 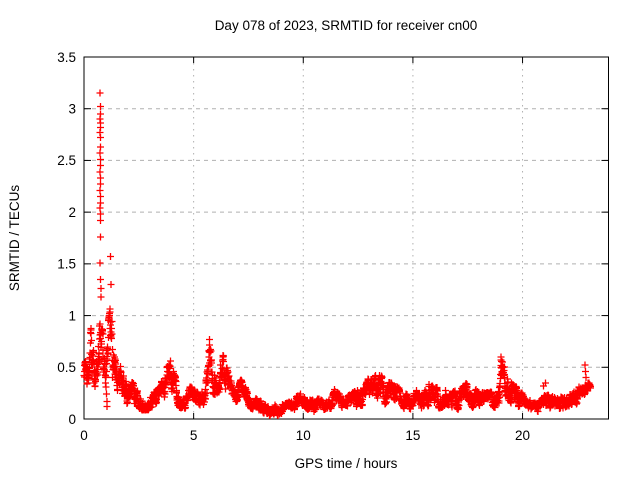 What do you see at coordinates (522, 435) in the screenshot?
I see `x-tick-label: 20` at bounding box center [522, 435].